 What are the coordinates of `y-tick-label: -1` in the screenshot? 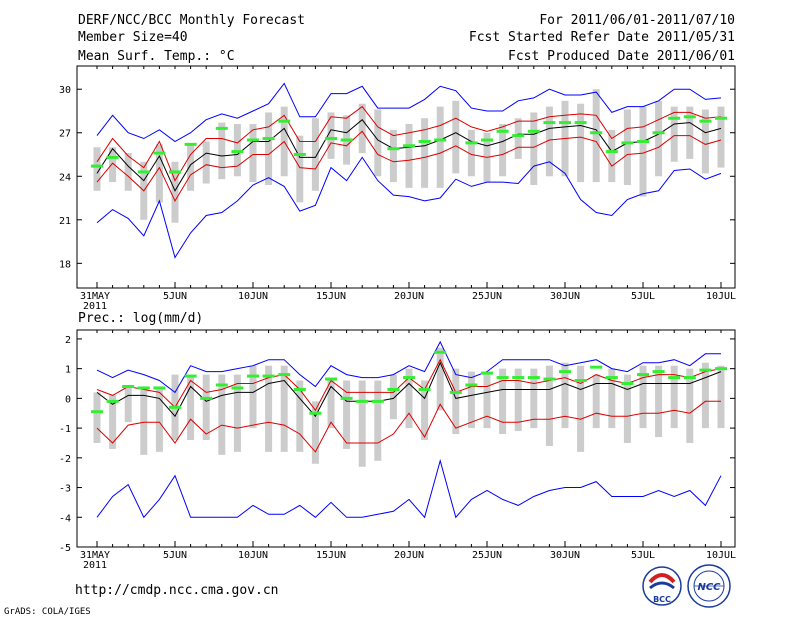 It's located at (65, 429).